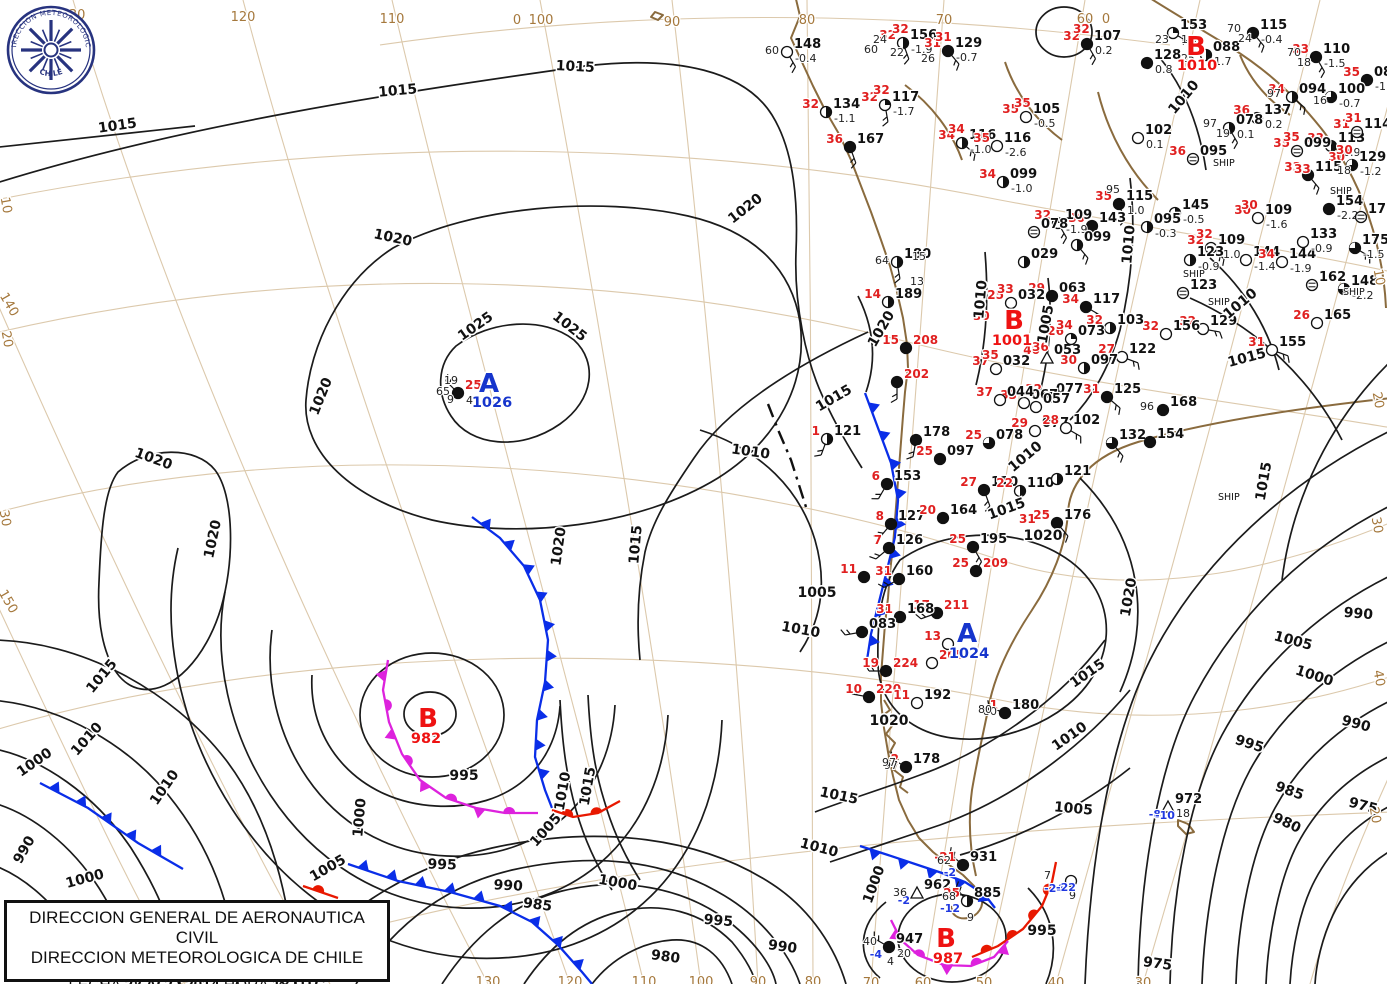 The height and width of the screenshot is (984, 1387). Describe the element at coordinates (1249, 205) in the screenshot. I see `minor-text: 30` at that location.